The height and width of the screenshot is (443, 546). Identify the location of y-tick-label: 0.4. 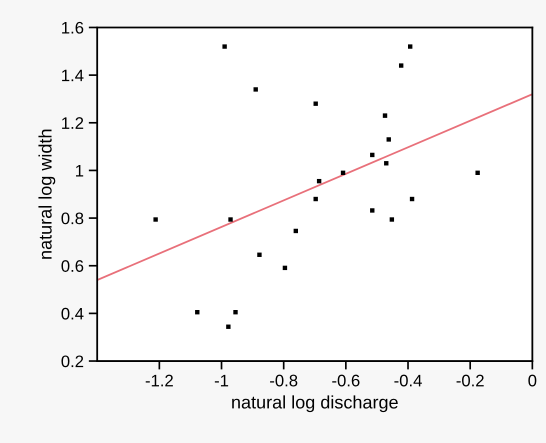
(72, 314).